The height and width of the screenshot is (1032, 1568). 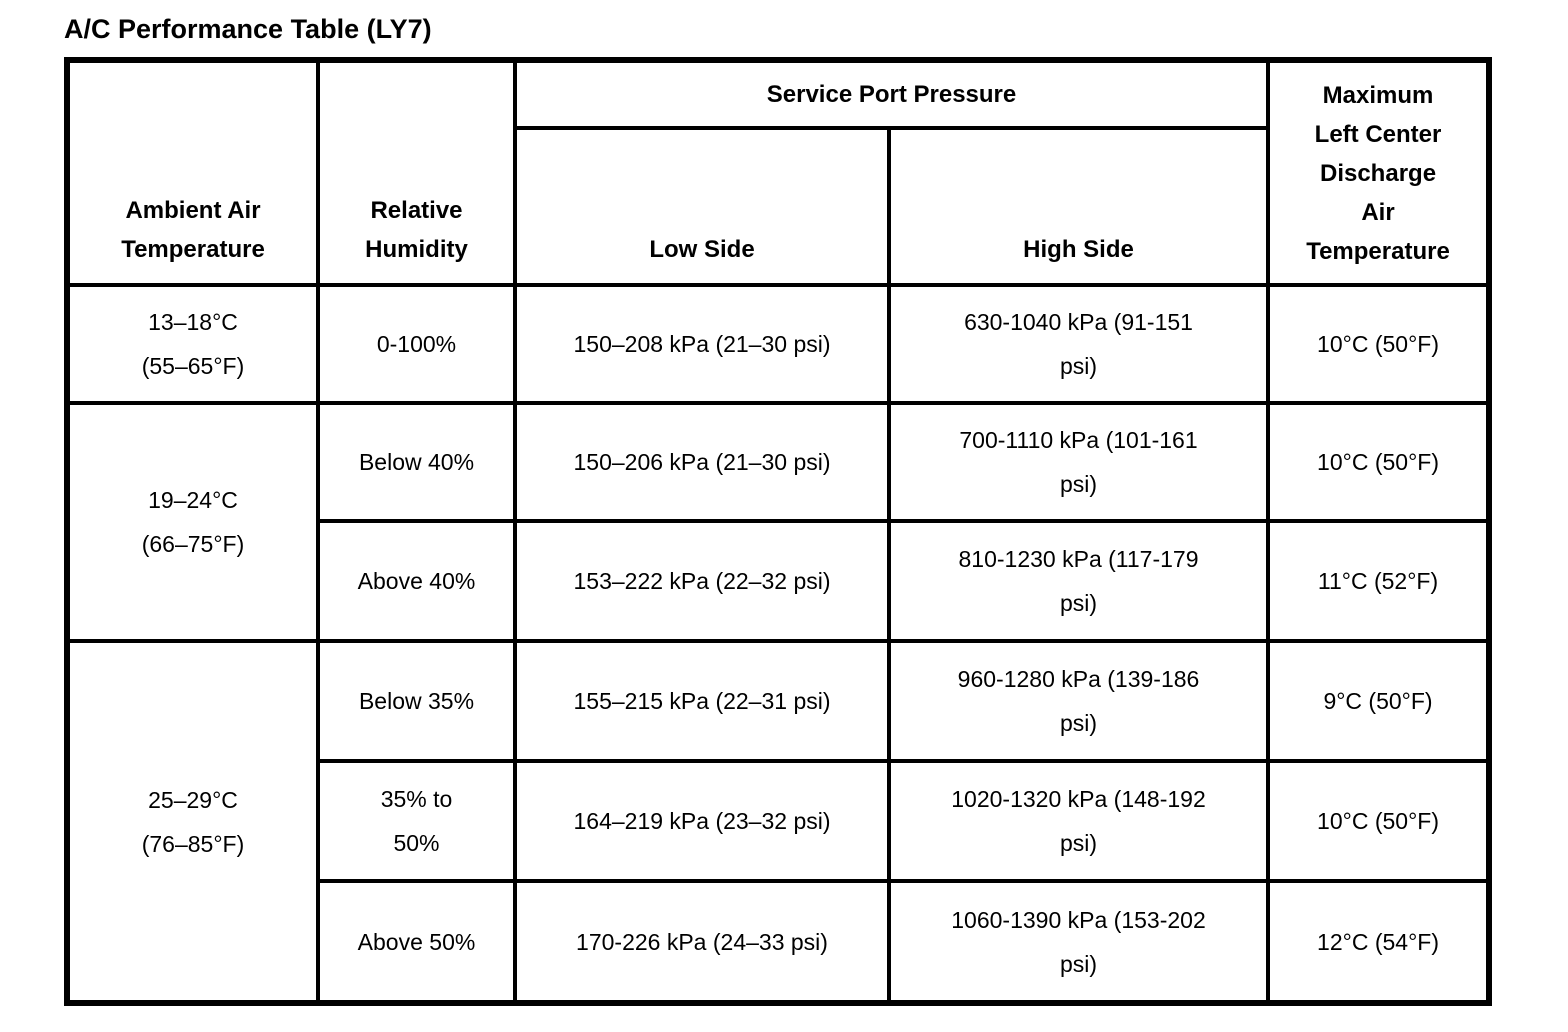 What do you see at coordinates (416, 701) in the screenshot?
I see `cell-relative-humidity: Below 35%` at bounding box center [416, 701].